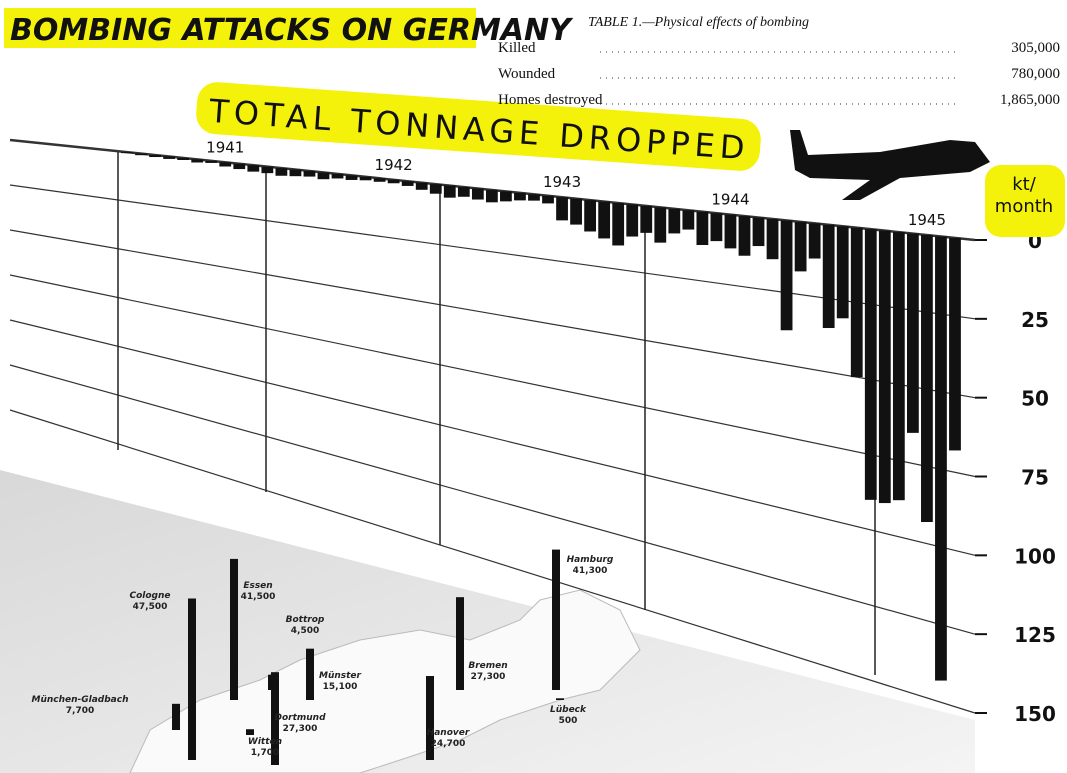  Describe the element at coordinates (1035, 635) in the screenshot. I see `y-tick-label: 125` at that location.